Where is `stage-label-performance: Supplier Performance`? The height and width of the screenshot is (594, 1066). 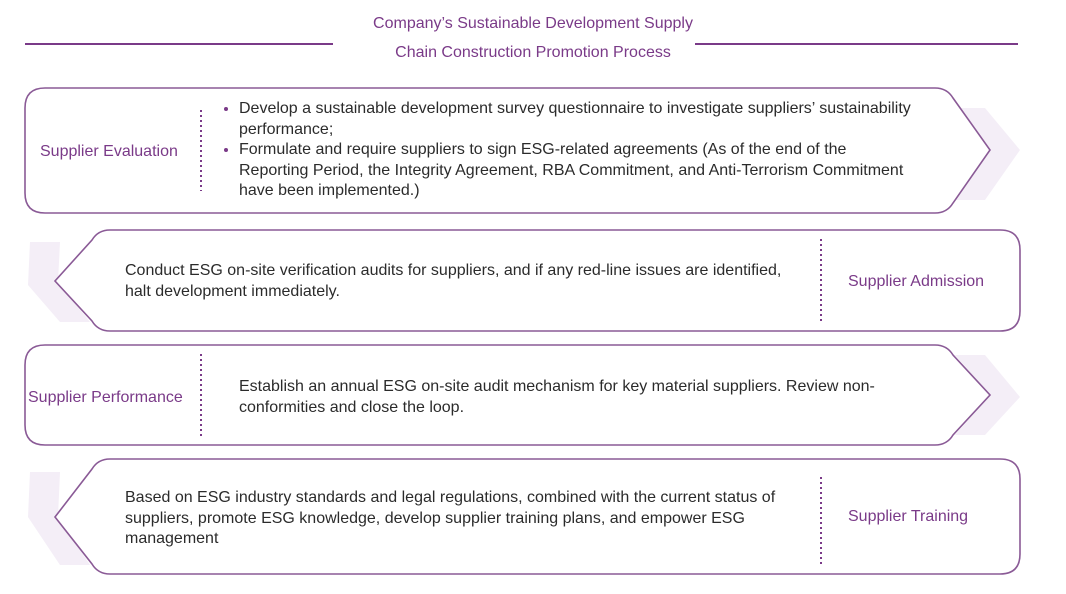 stage-label-performance: Supplier Performance is located at coordinates (105, 397).